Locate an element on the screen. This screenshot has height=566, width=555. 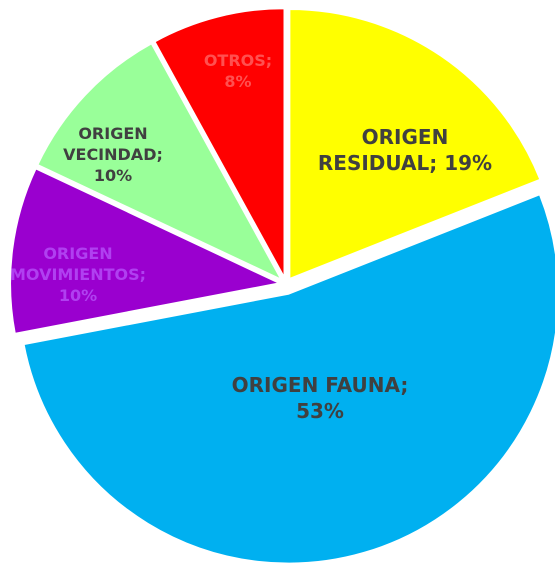
slice-label: OTROS; 8% is located at coordinates (238, 72).